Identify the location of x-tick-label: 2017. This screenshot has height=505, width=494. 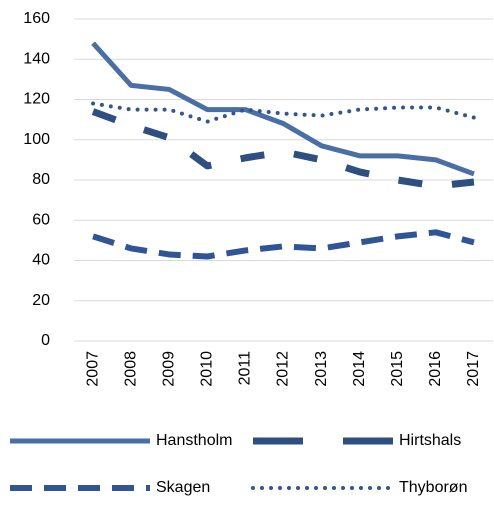
(473, 369).